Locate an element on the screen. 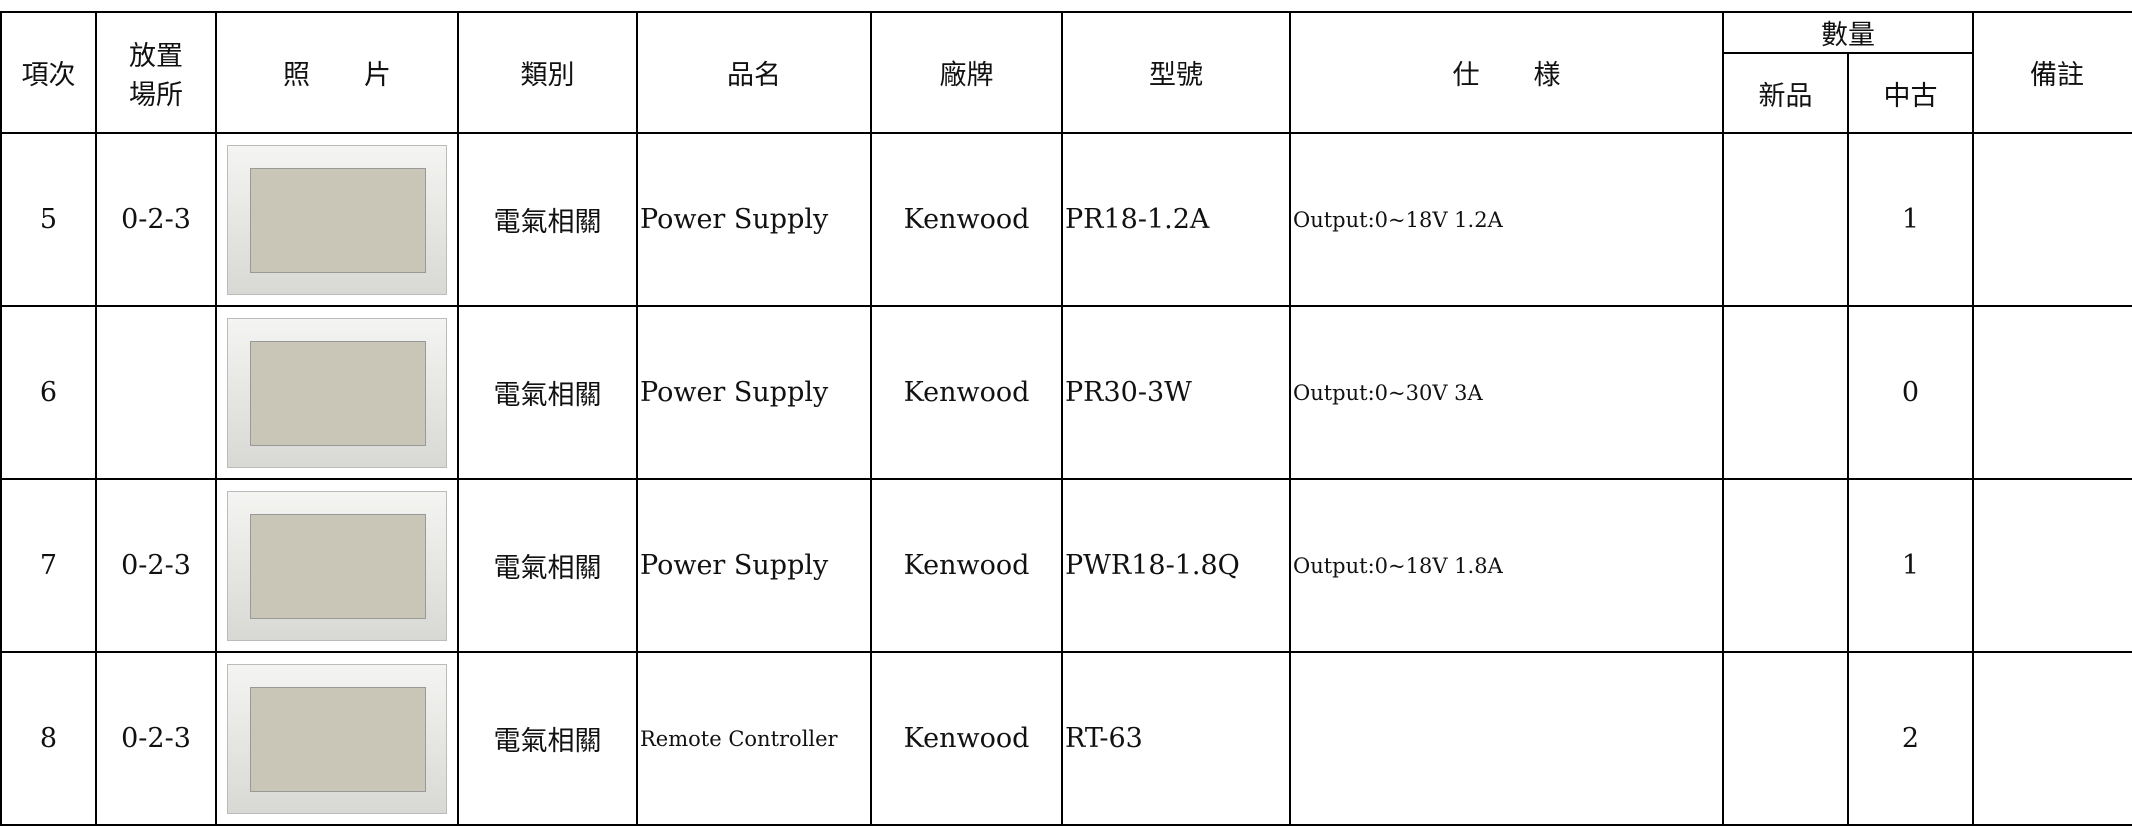 This screenshot has height=826, width=2132. cell: 2 is located at coordinates (1910, 738).